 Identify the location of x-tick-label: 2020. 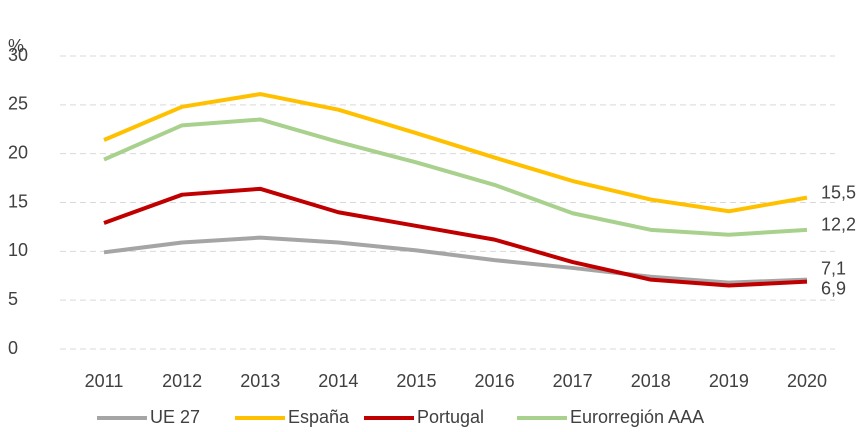
(807, 381).